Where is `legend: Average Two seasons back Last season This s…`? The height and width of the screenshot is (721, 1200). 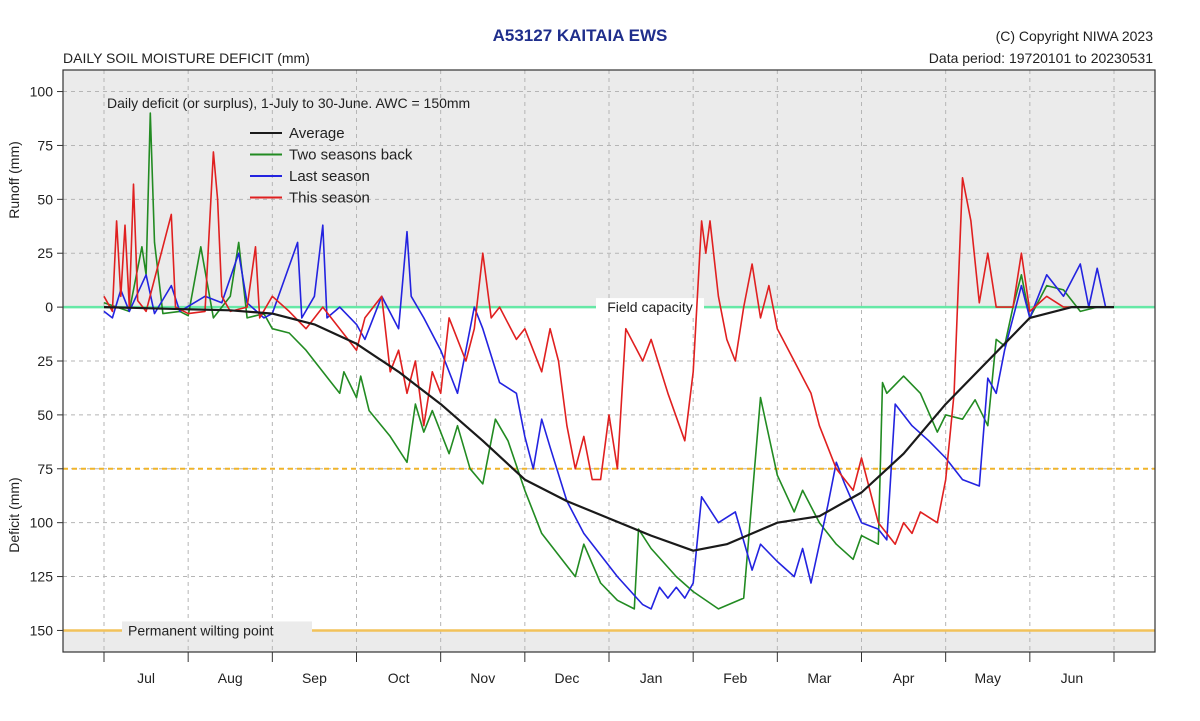 legend: Average Two seasons back Last season This s… is located at coordinates (331, 166).